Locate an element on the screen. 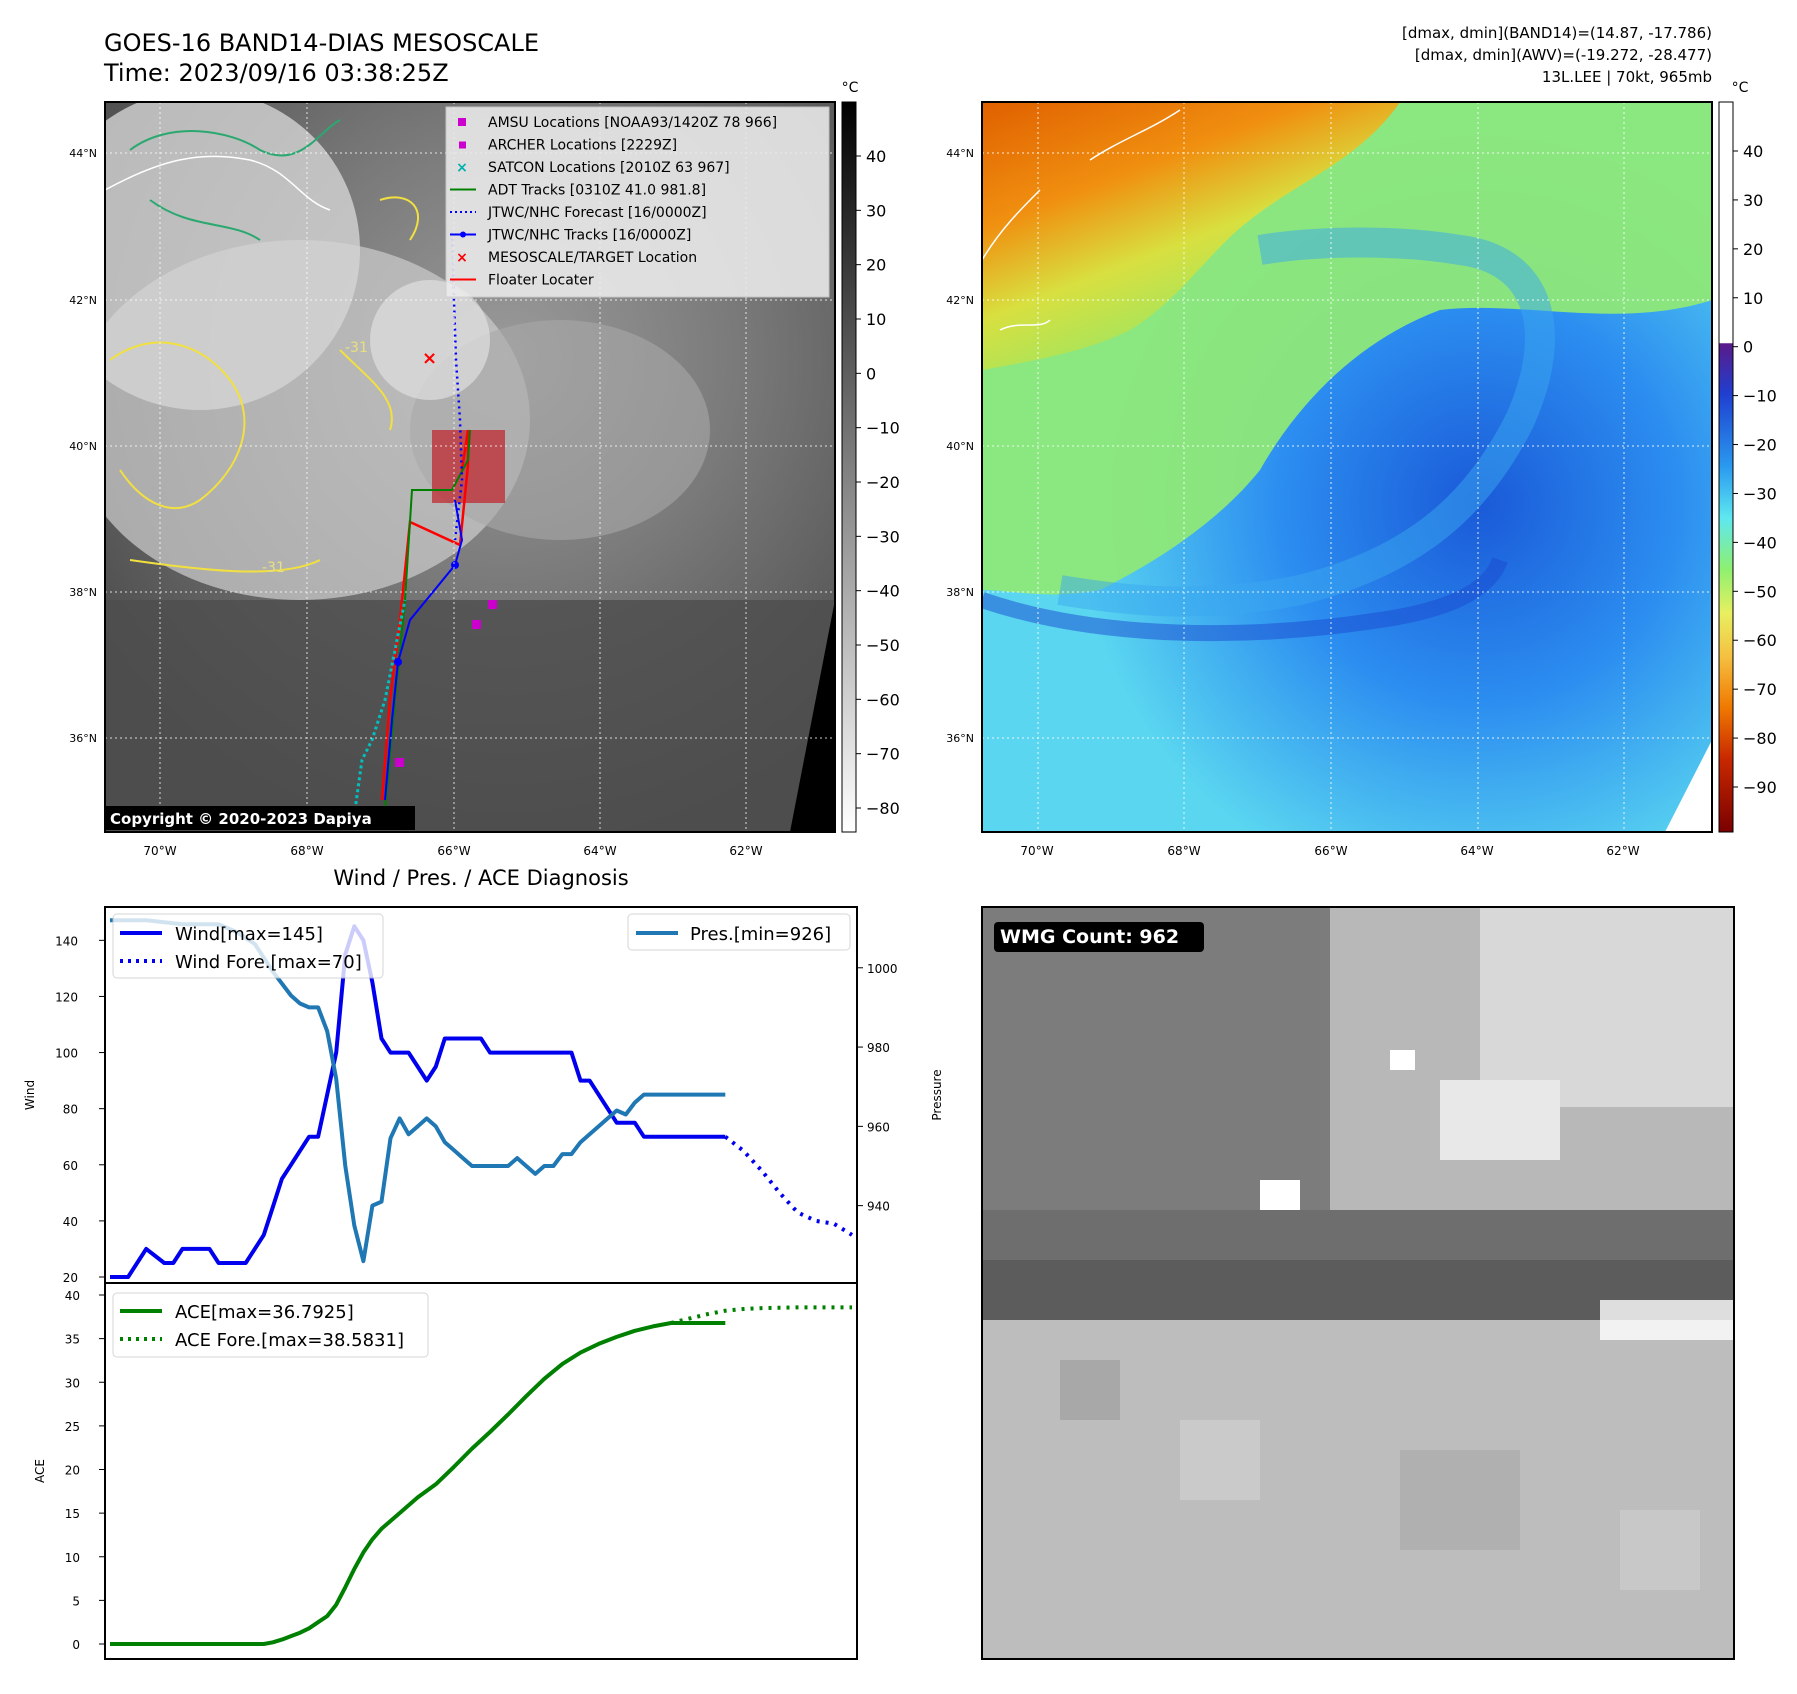  legend-label: SATCON Locations [2010Z 63 967] is located at coordinates (609, 168).